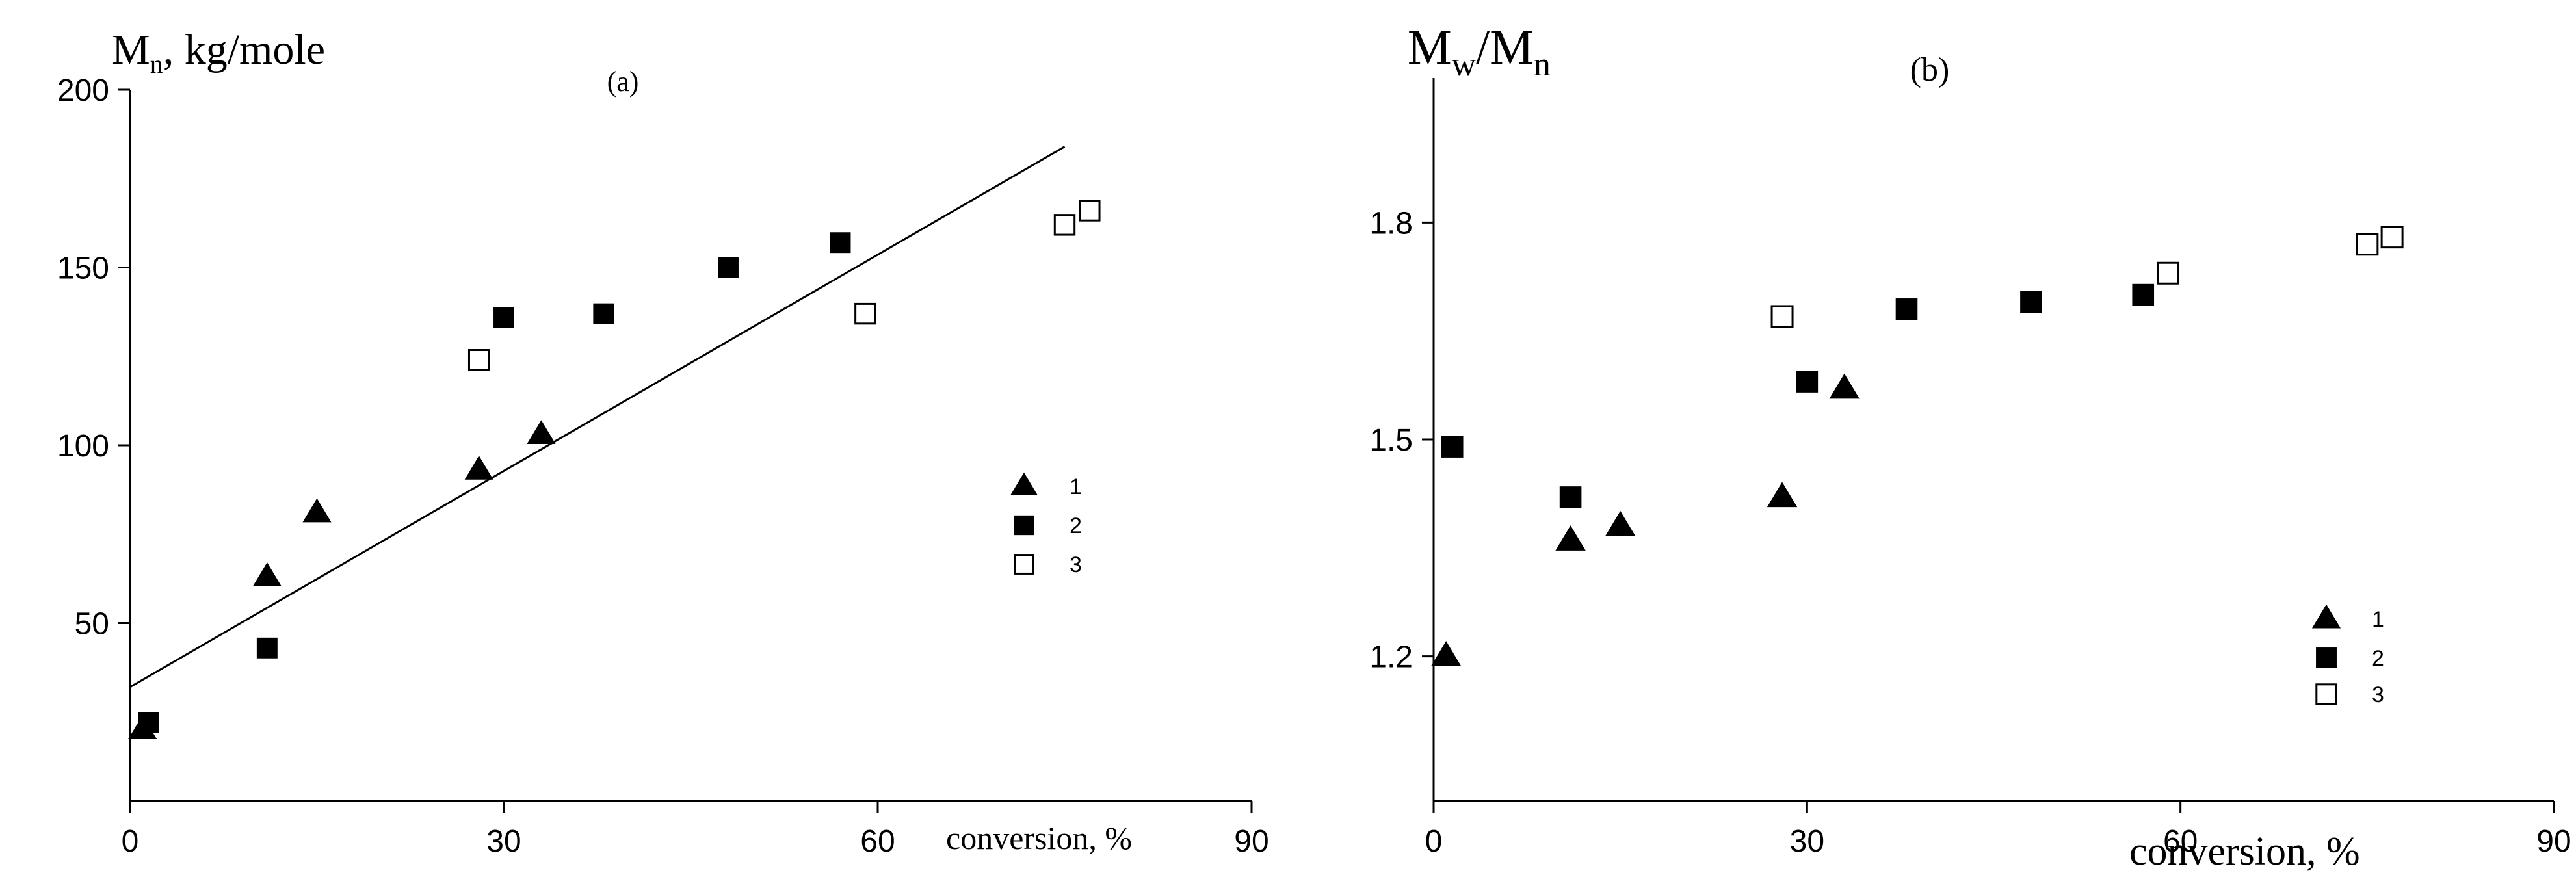  I want to click on y-tick-label: 1.2, so click(1391, 657).